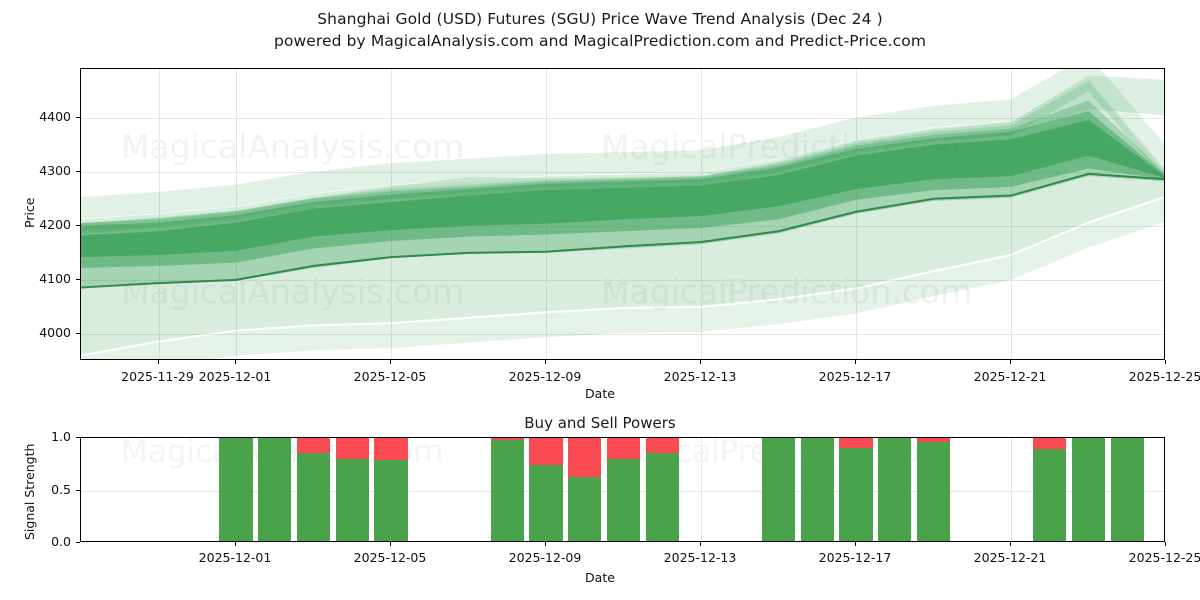 This screenshot has width=1200, height=600. Describe the element at coordinates (61, 489) in the screenshot. I see `y-tick-label: 0.5` at that location.